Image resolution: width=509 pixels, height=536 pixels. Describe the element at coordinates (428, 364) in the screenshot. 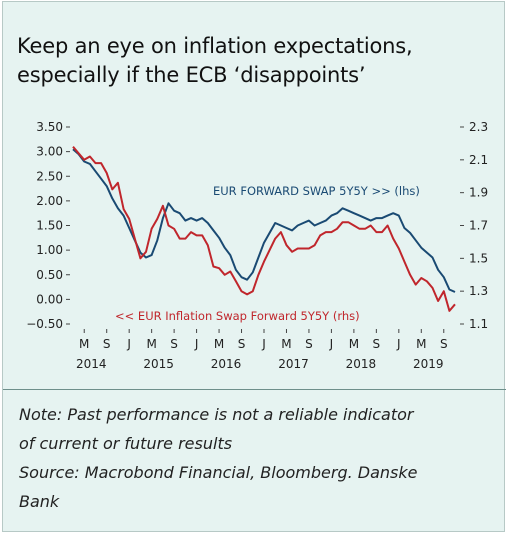

I see `x-axis-year-label: 2019` at that location.